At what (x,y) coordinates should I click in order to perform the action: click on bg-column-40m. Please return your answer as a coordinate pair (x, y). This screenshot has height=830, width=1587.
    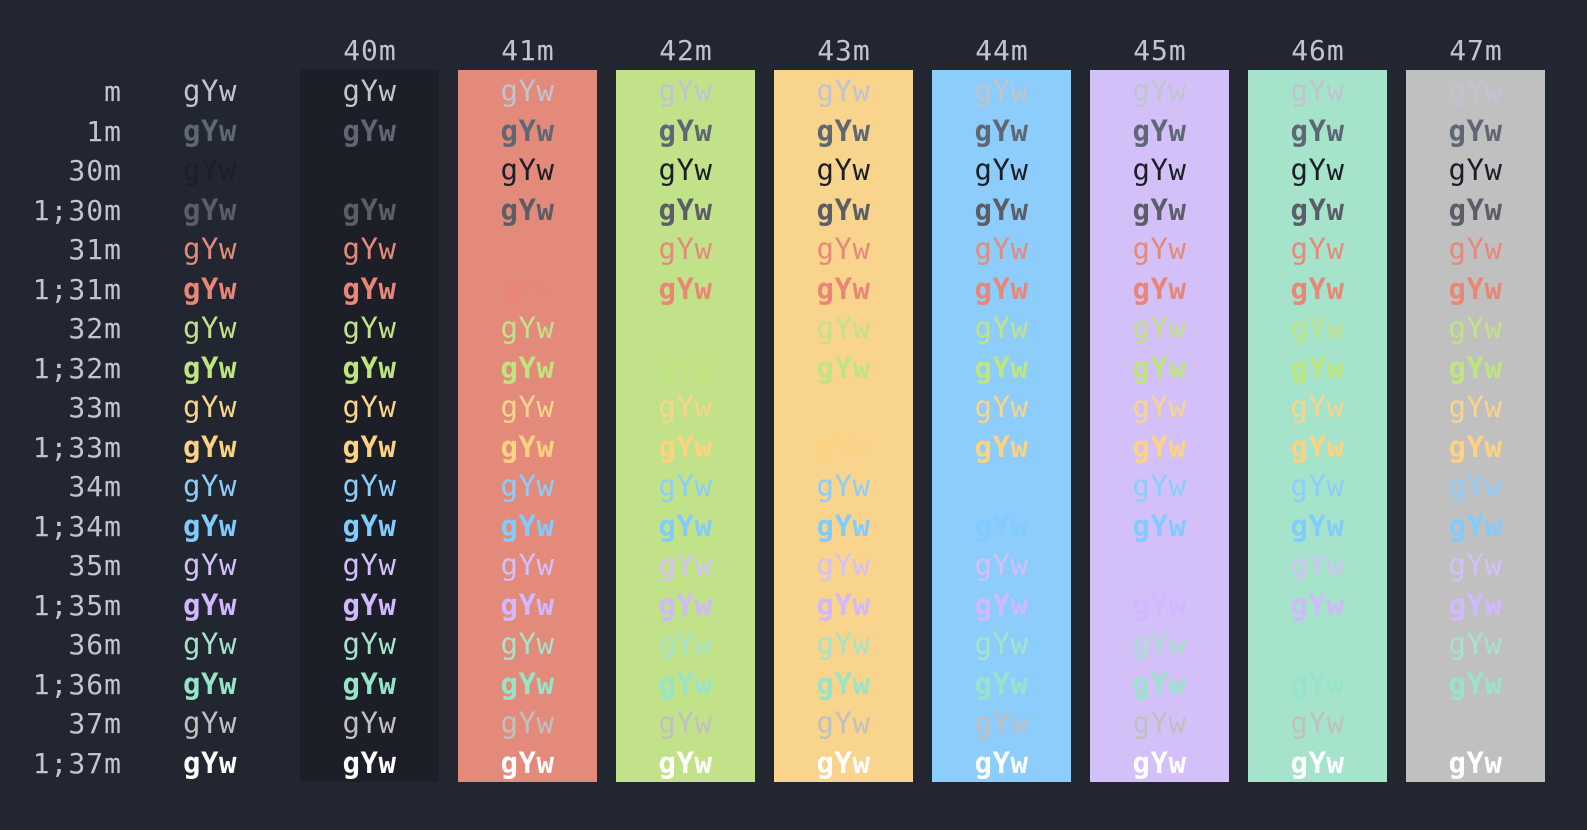
    Looking at the image, I should click on (369, 426).